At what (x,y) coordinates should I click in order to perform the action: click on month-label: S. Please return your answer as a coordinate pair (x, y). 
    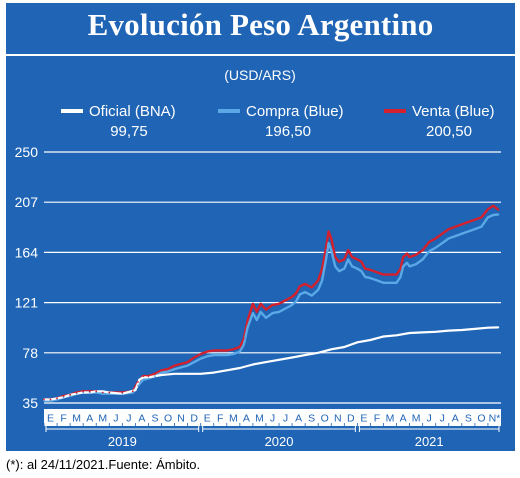
    Looking at the image, I should click on (468, 419).